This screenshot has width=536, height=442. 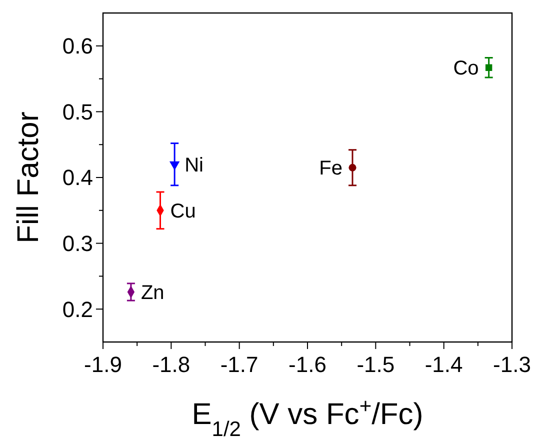 I want to click on y-tick-label: 0.4, so click(x=77, y=177).